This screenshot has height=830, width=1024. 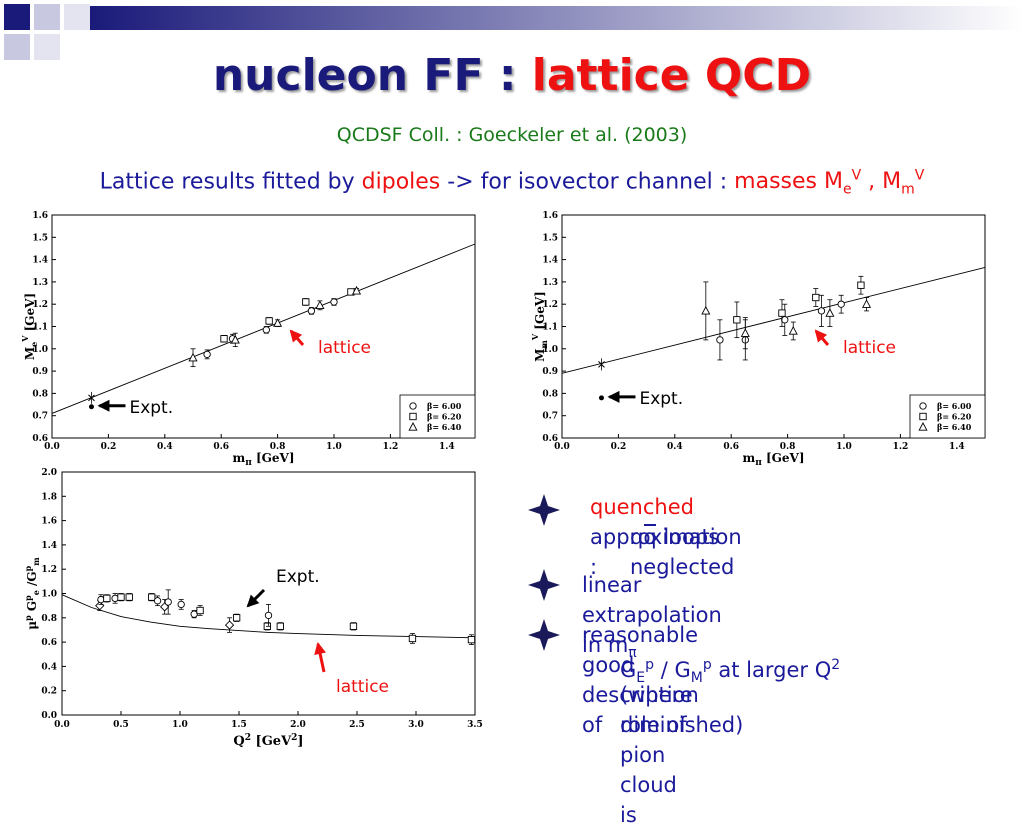 I want to click on expt-arrow, so click(x=621, y=396).